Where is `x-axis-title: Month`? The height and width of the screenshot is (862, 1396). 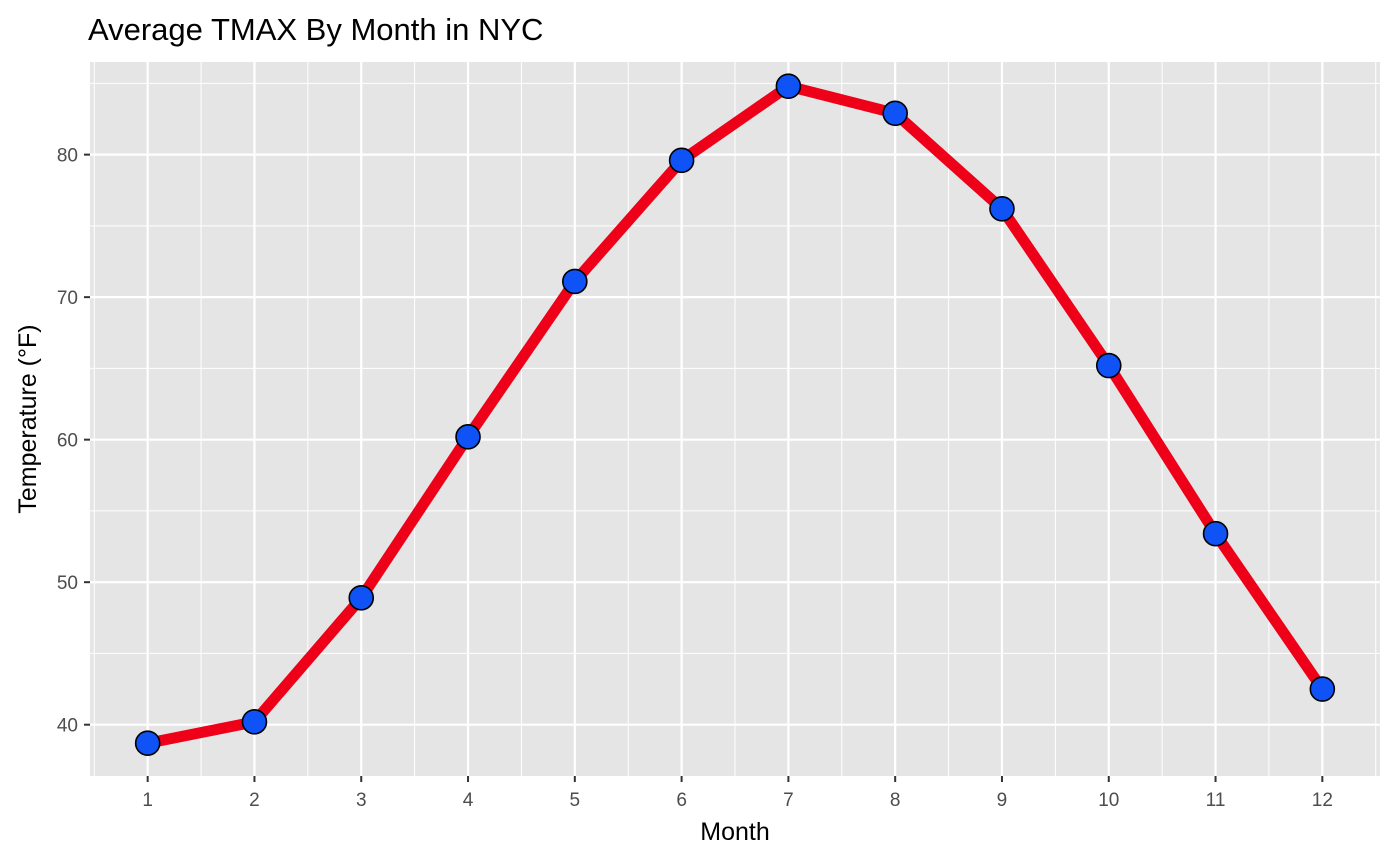
x-axis-title: Month is located at coordinates (734, 832).